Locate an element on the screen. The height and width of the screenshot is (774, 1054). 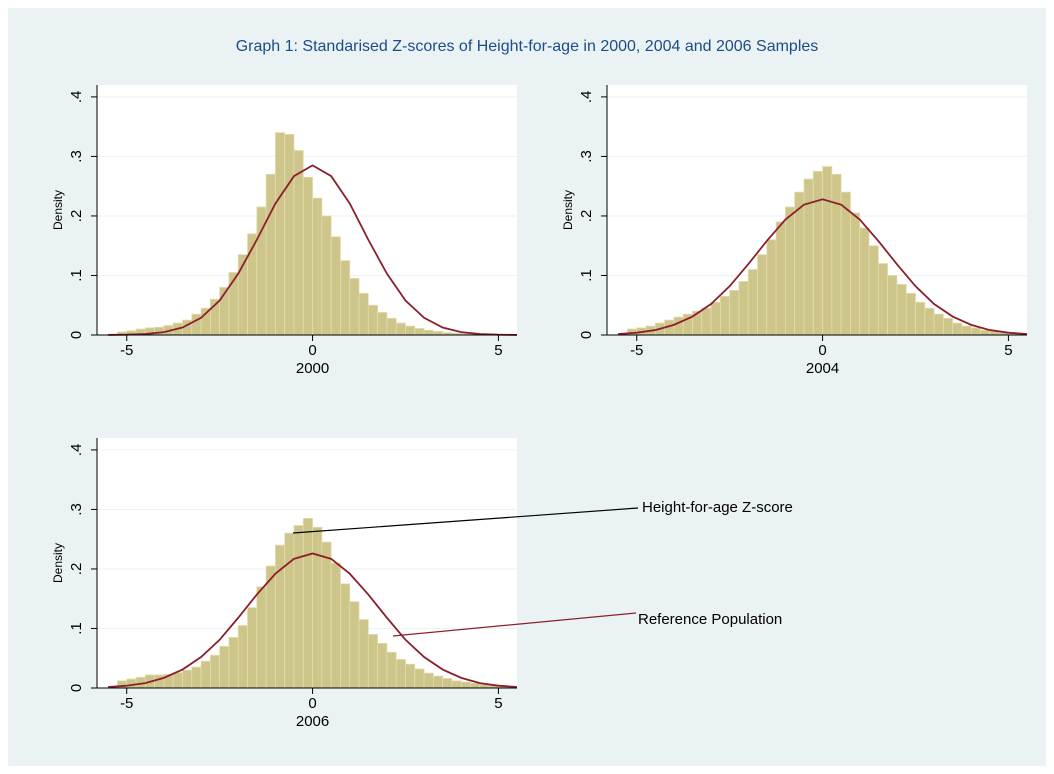
x-axis-label: 2006 is located at coordinates (312, 721).